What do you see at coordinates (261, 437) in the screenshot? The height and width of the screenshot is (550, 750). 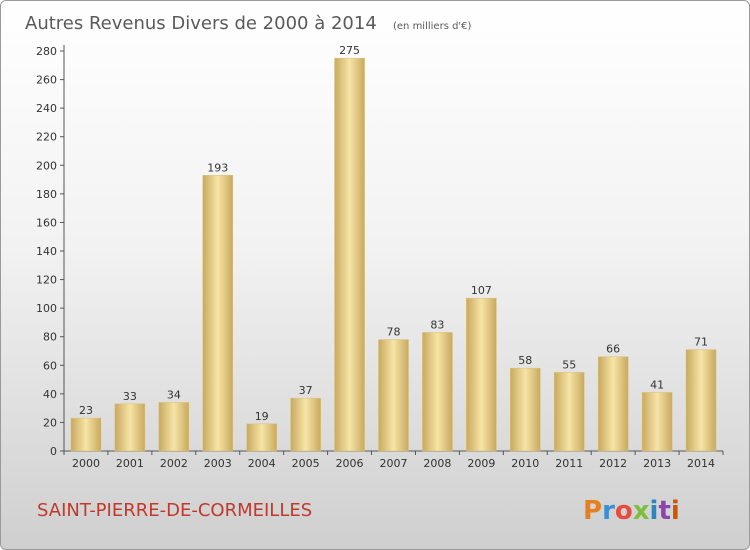 I see `bar-2004` at bounding box center [261, 437].